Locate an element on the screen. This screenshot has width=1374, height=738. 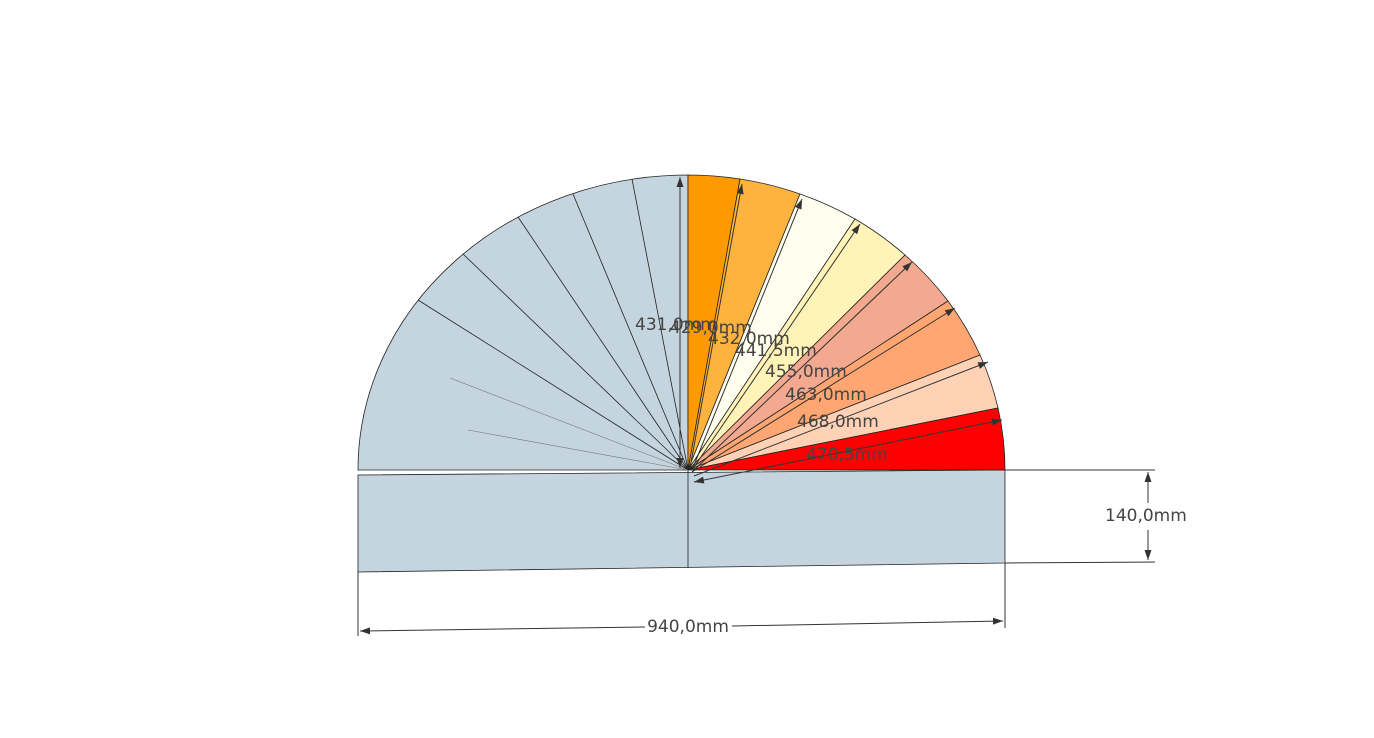
radius-label: 455,0mm is located at coordinates (806, 372).